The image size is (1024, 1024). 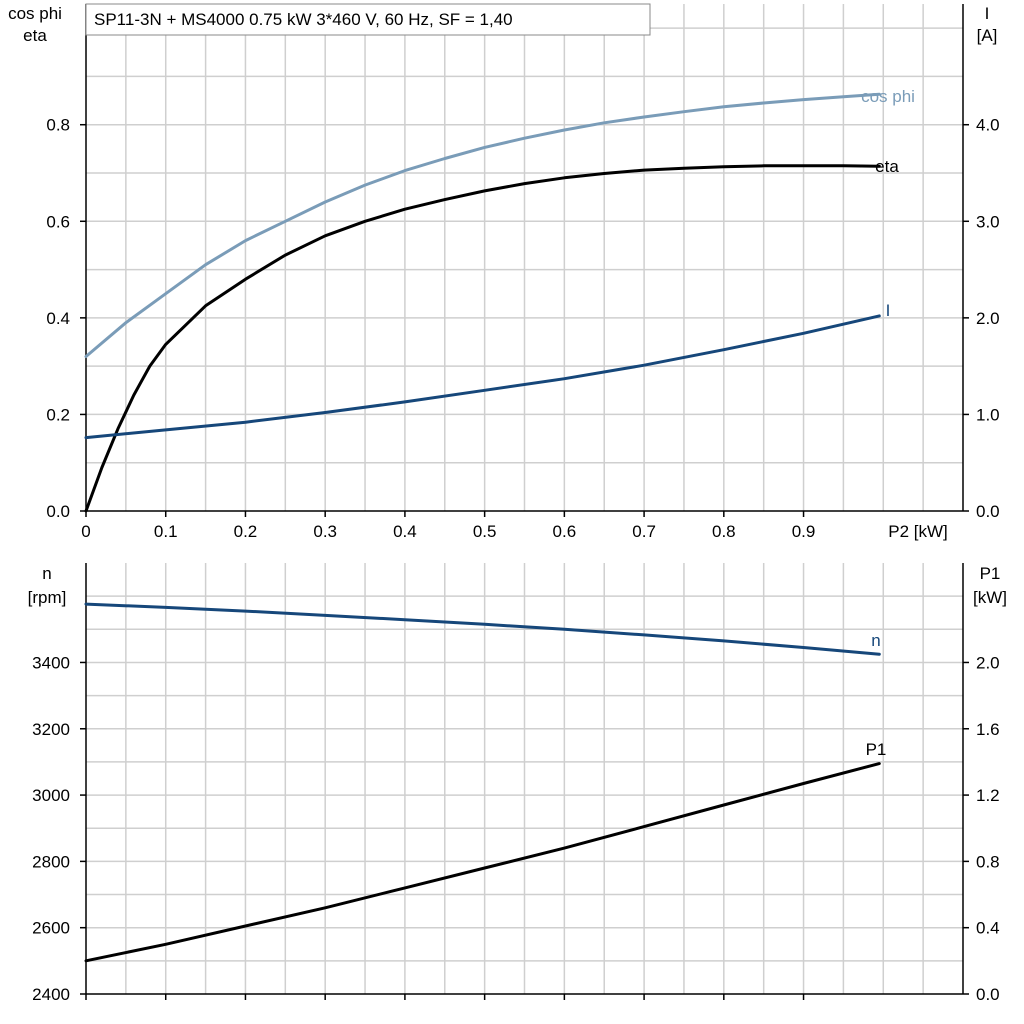 I want to click on x-tick-label: 0.6, so click(x=565, y=531).